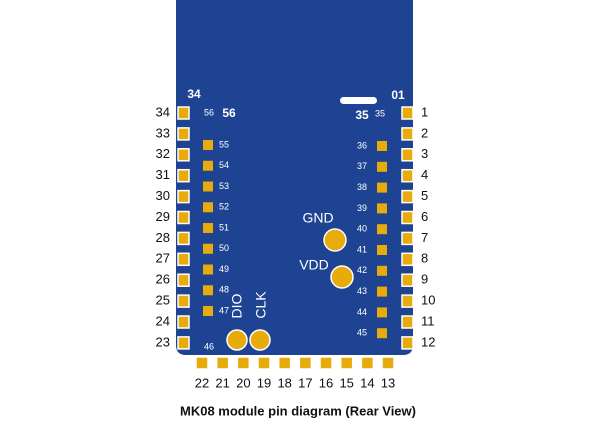 The height and width of the screenshot is (427, 601). What do you see at coordinates (224, 248) in the screenshot?
I see `inner-label: 50` at bounding box center [224, 248].